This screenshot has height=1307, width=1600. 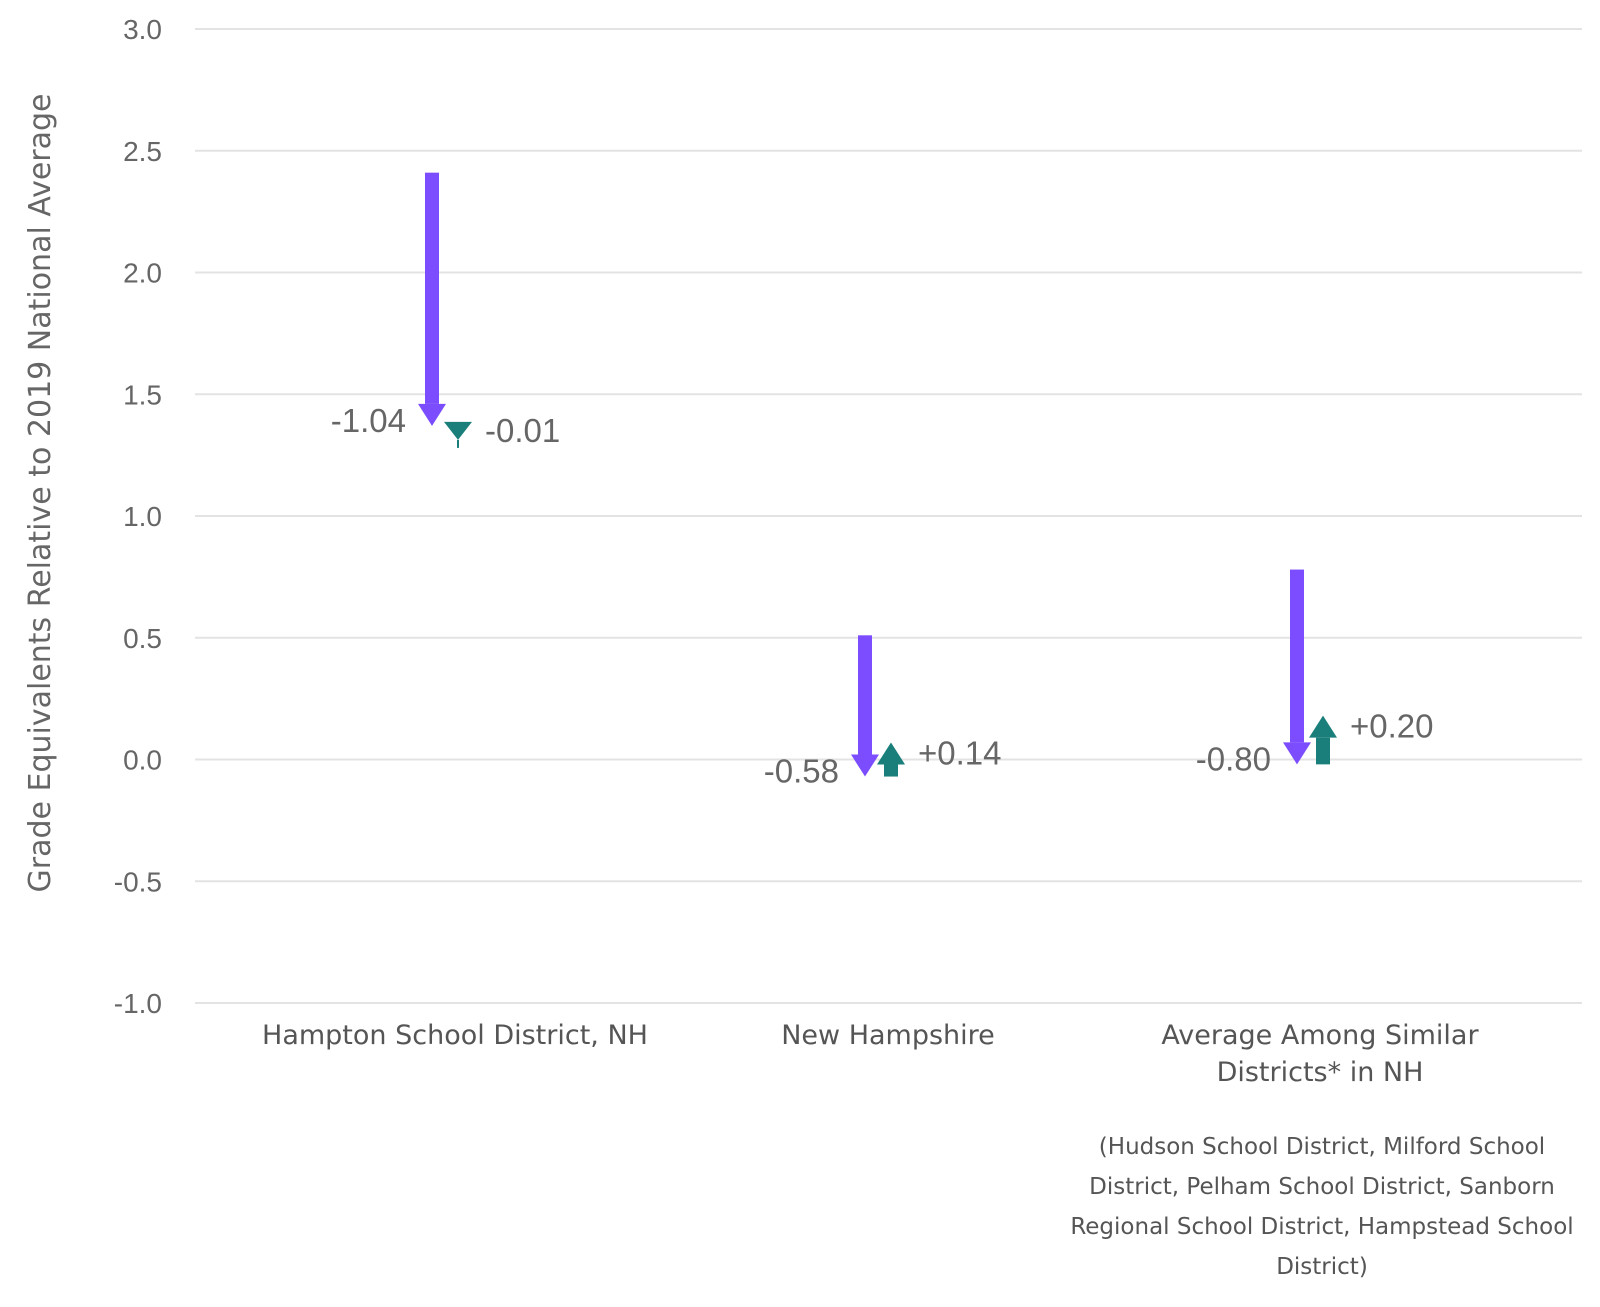 What do you see at coordinates (888, 1035) in the screenshot?
I see `category-label: New Hampshire` at bounding box center [888, 1035].